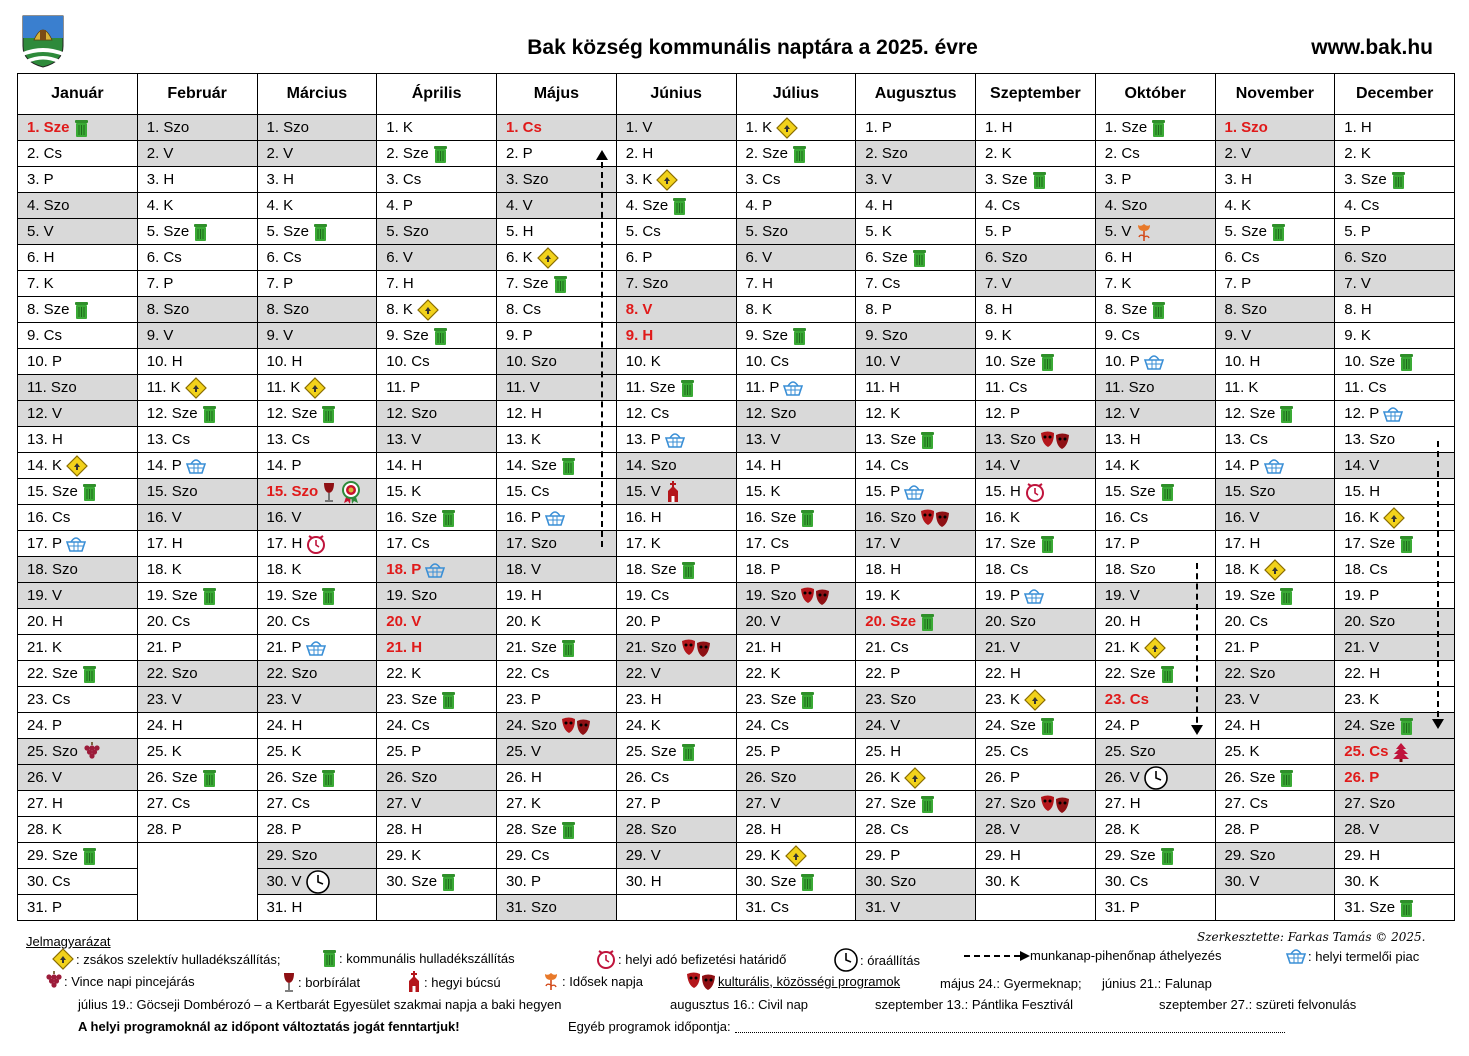 The height and width of the screenshot is (1056, 1469). I want to click on day-cell: 4. K, so click(317, 205).